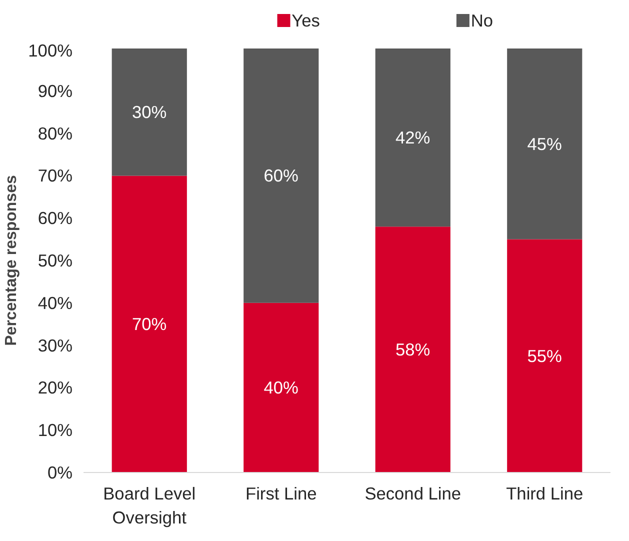 This screenshot has width=629, height=541. I want to click on x-tick-label: Board Level Oversight, so click(149, 506).